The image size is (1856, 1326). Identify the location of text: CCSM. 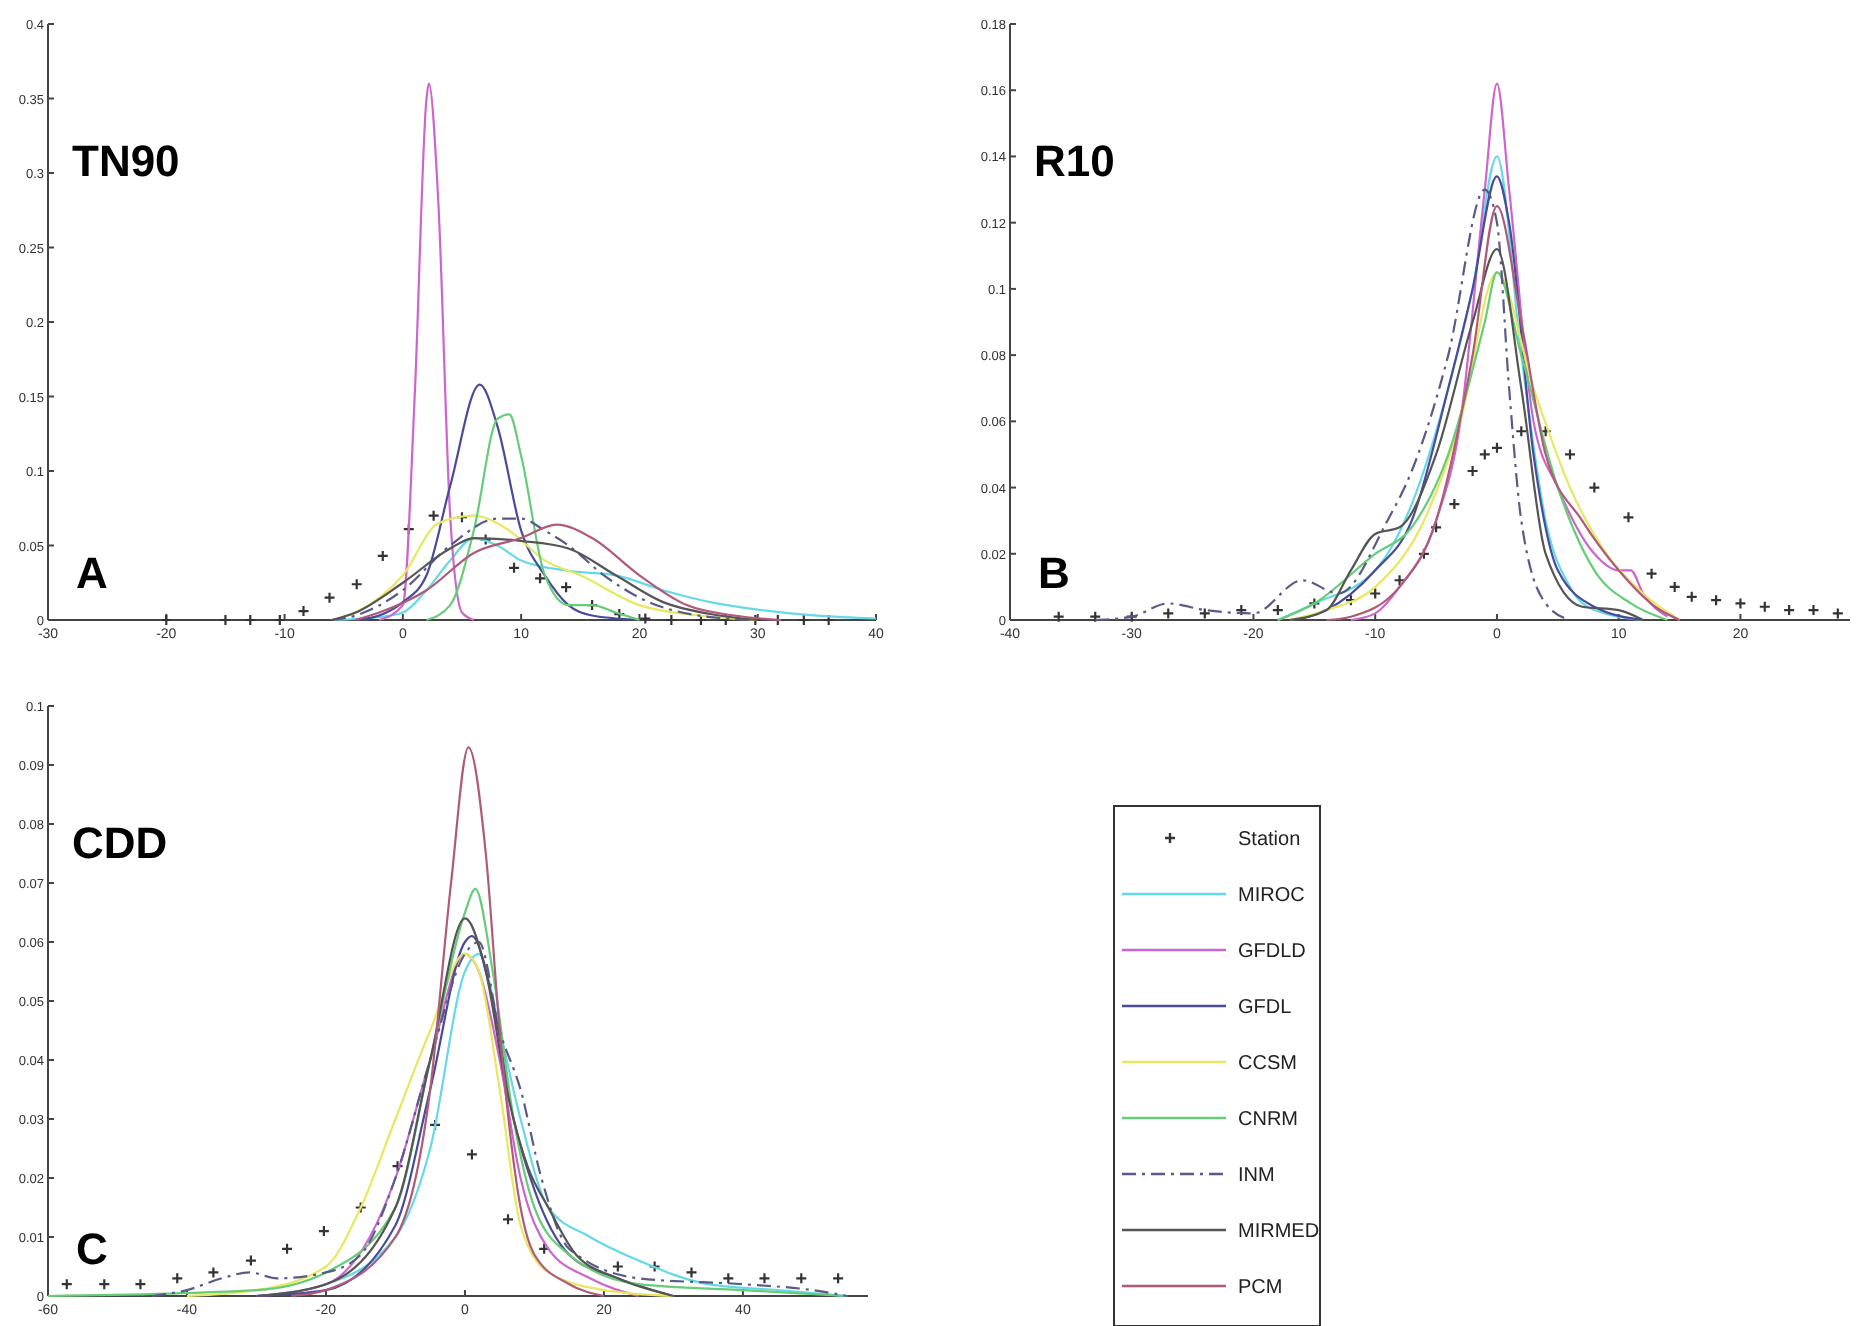
(1267, 1064).